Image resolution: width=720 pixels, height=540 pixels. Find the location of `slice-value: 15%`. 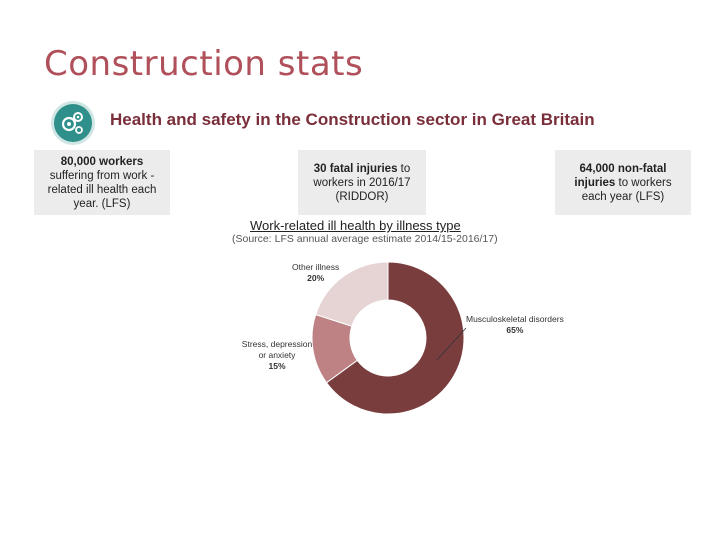

slice-value: 15% is located at coordinates (277, 366).